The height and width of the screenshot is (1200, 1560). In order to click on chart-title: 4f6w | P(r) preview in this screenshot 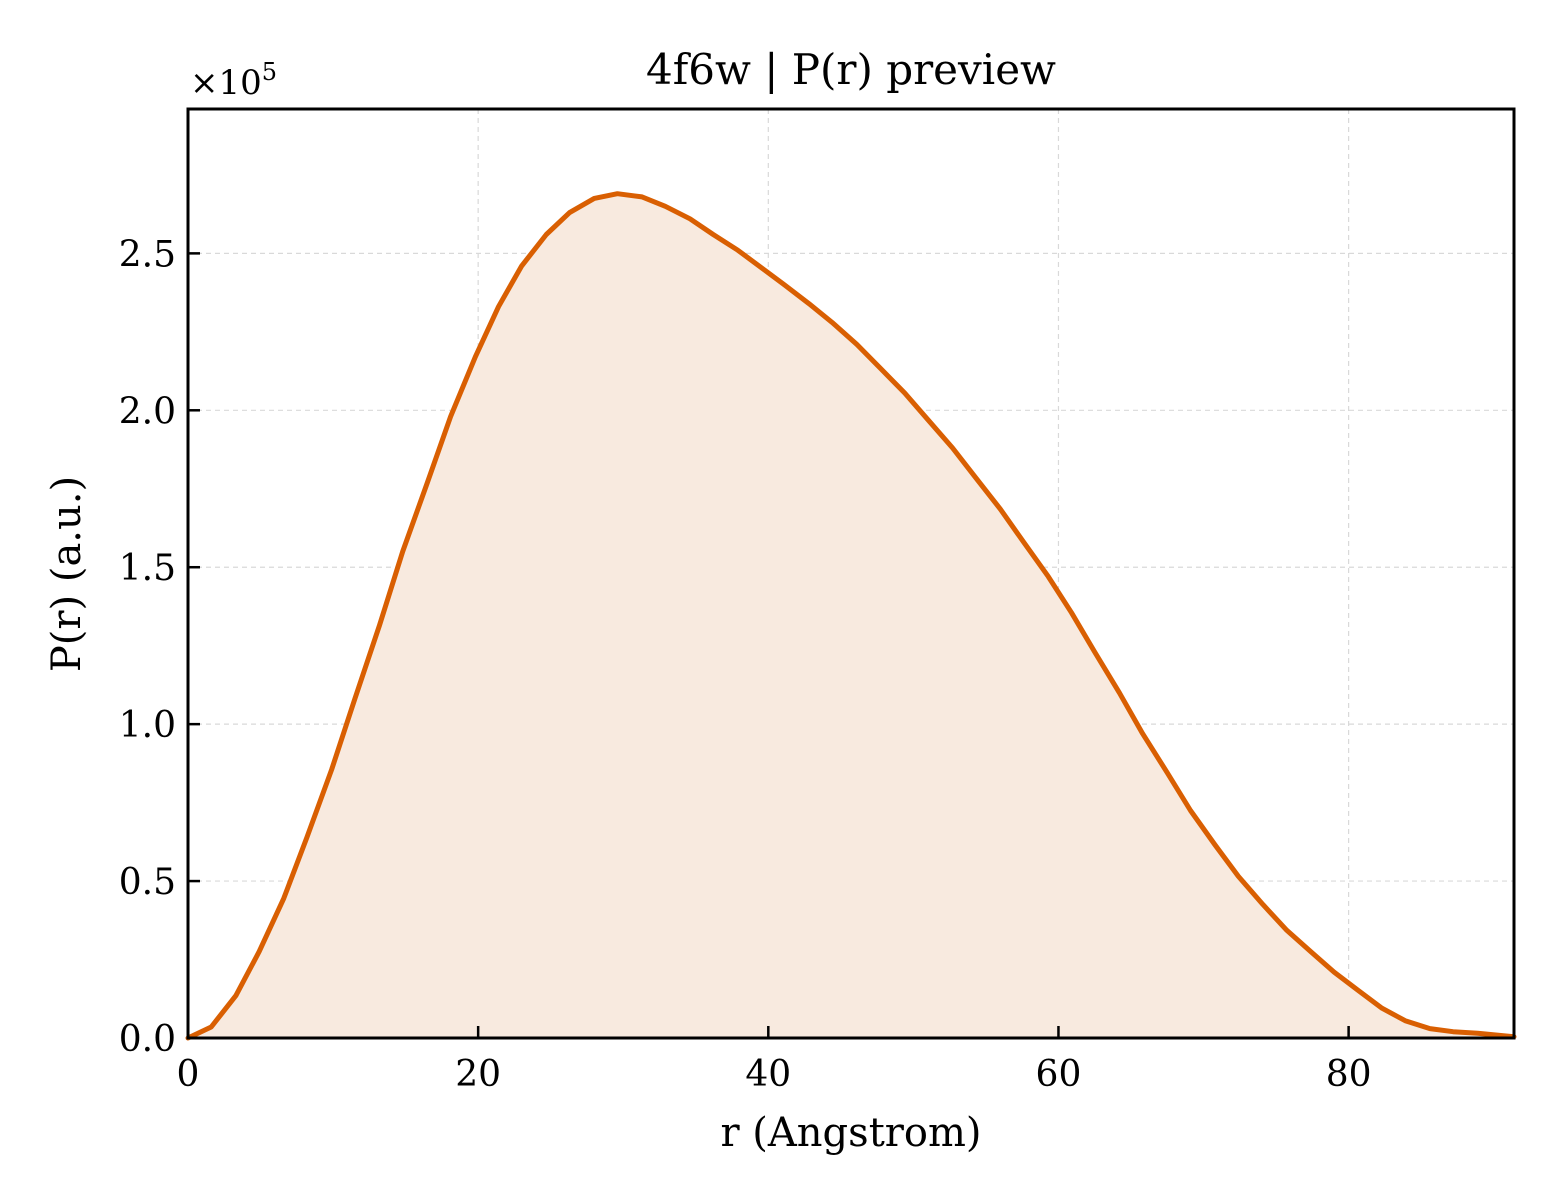, I will do `click(851, 69)`.